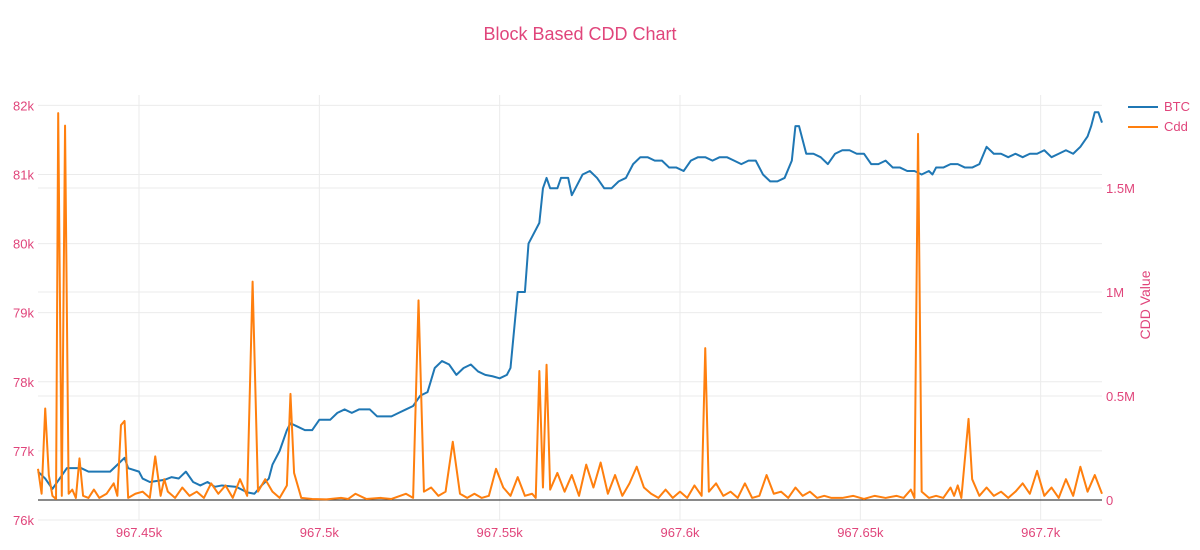  I want to click on y-tick-label: 78k, so click(23, 382).